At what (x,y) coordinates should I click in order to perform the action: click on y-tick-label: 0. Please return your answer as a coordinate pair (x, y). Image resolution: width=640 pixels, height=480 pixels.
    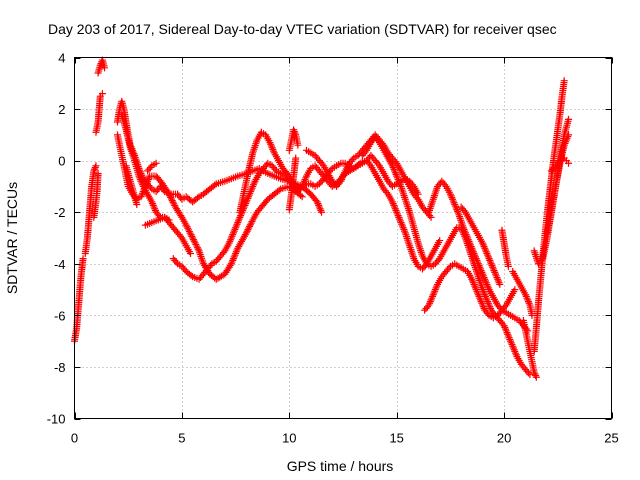
    Looking at the image, I should click on (61, 161).